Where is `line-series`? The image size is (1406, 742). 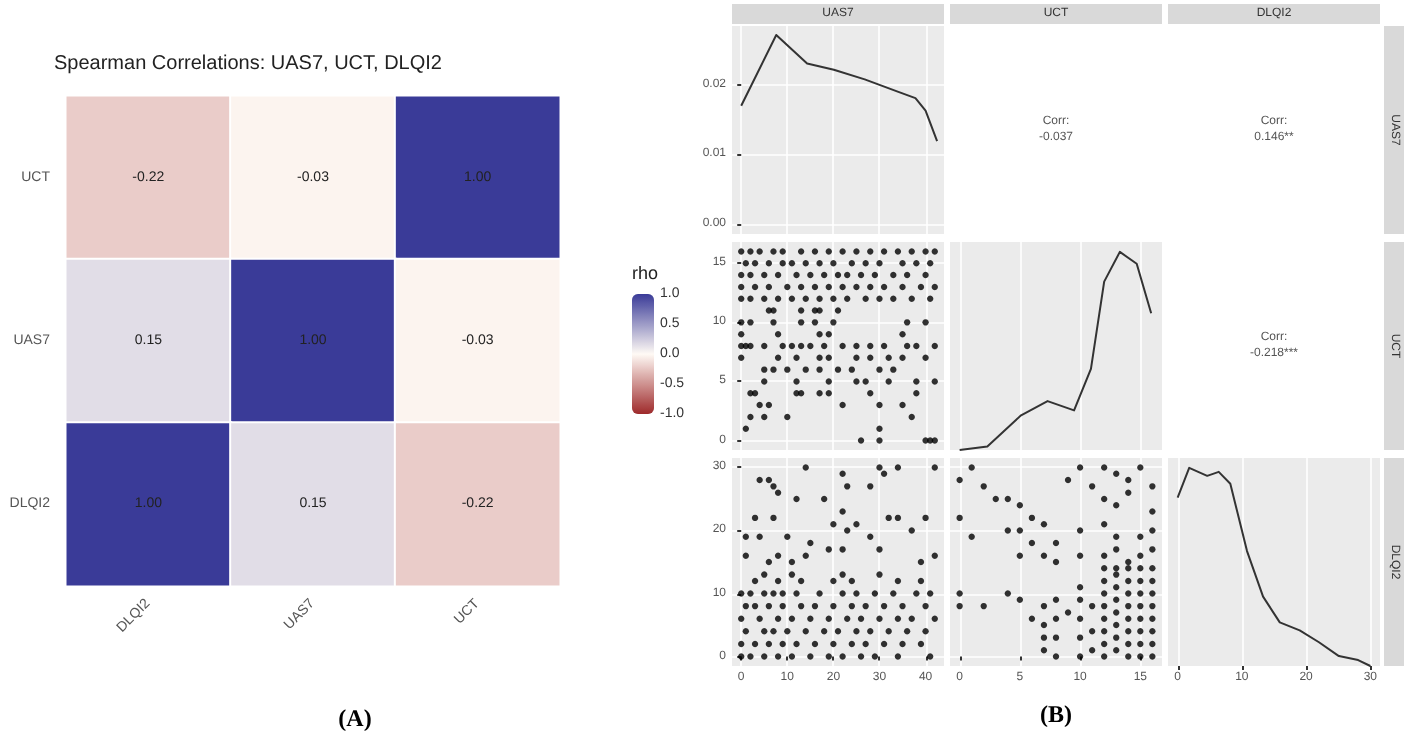
line-series is located at coordinates (839, 88).